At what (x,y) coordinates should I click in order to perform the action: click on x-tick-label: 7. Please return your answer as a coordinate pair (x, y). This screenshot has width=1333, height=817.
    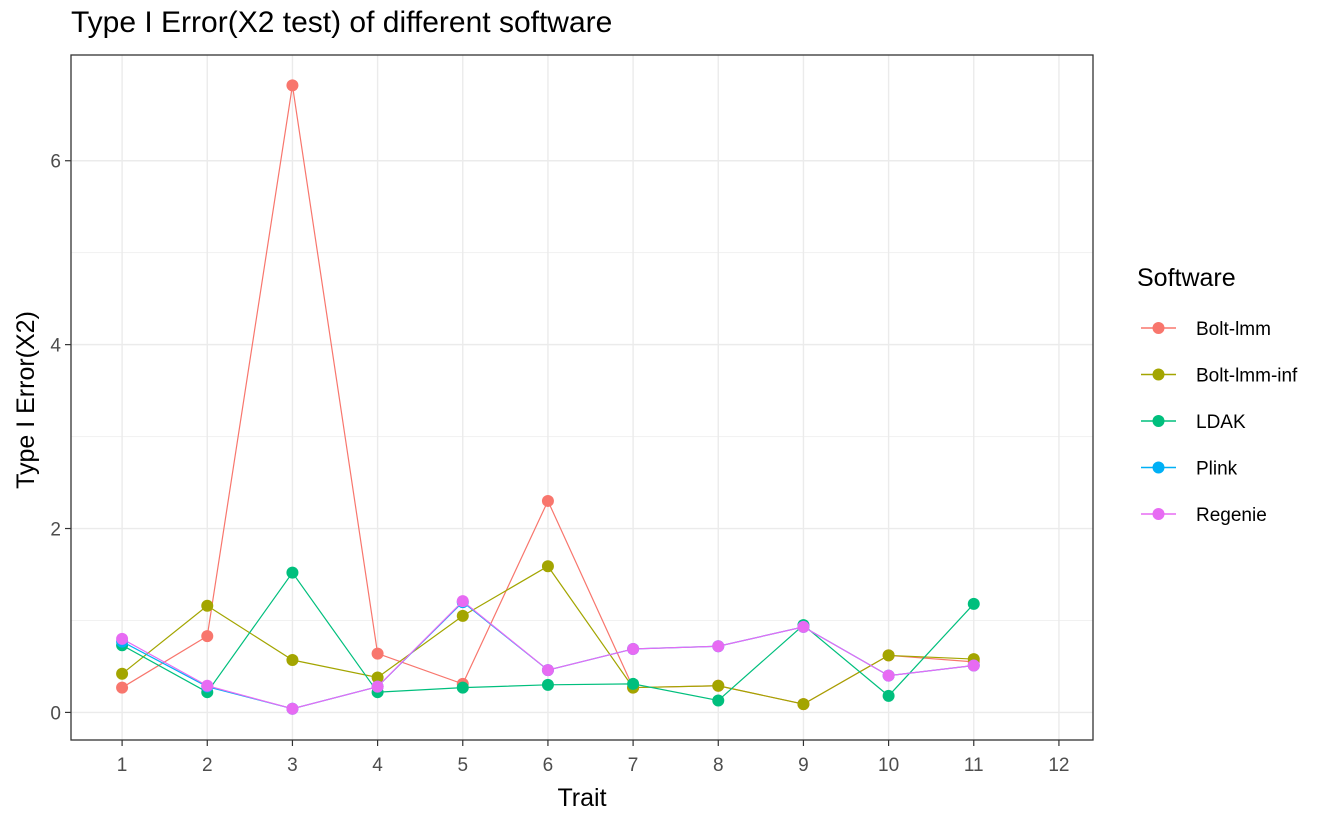
    Looking at the image, I should click on (633, 765).